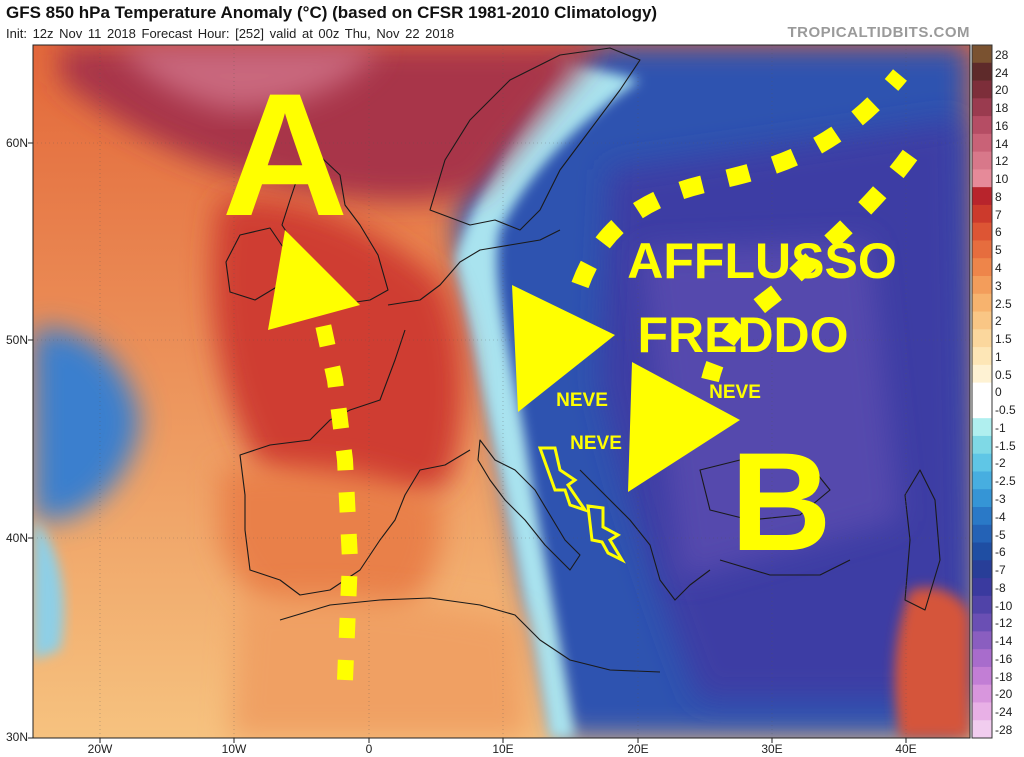  What do you see at coordinates (998, 356) in the screenshot?
I see `colorbar-label: 1` at bounding box center [998, 356].